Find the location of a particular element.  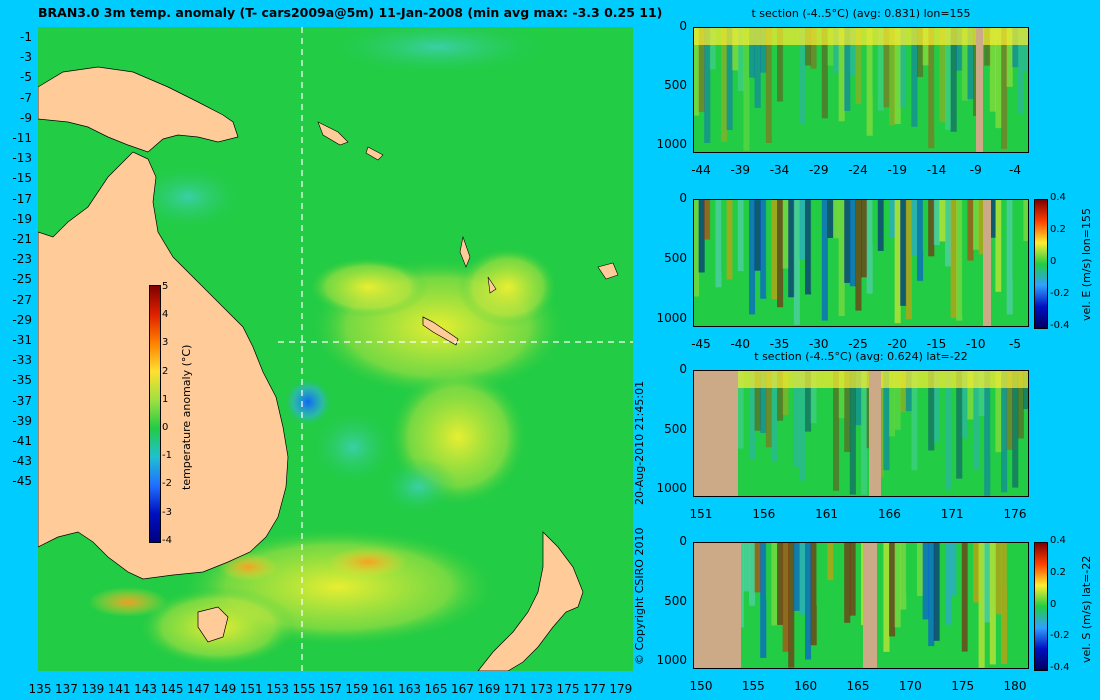

panel-title: t section (-4..5°C) (avg: 0.831) lon=155 is located at coordinates (861, 13).